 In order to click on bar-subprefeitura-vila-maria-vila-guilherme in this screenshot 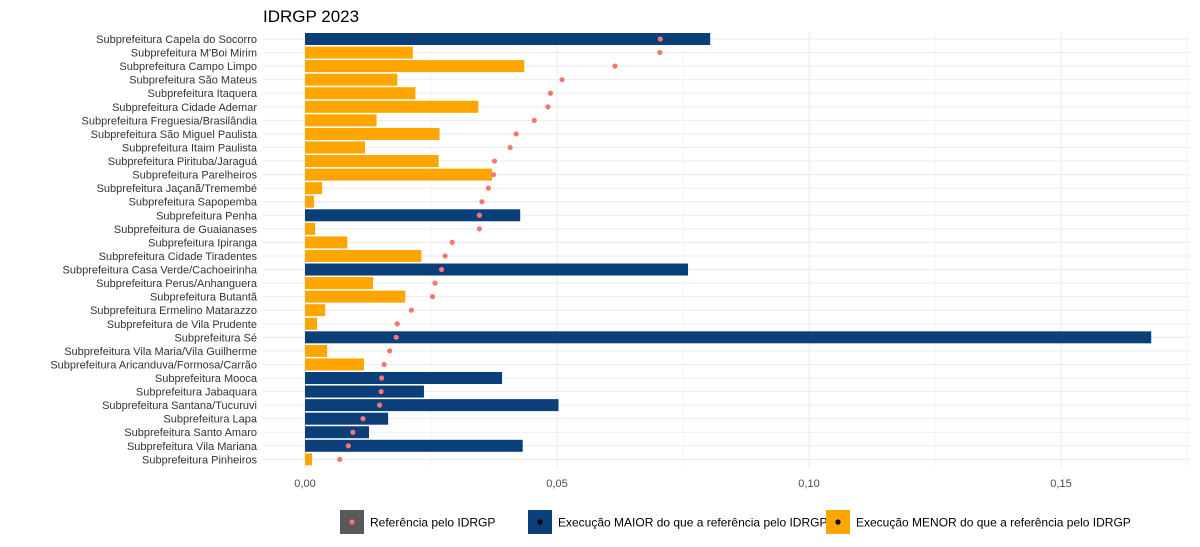, I will do `click(316, 350)`.